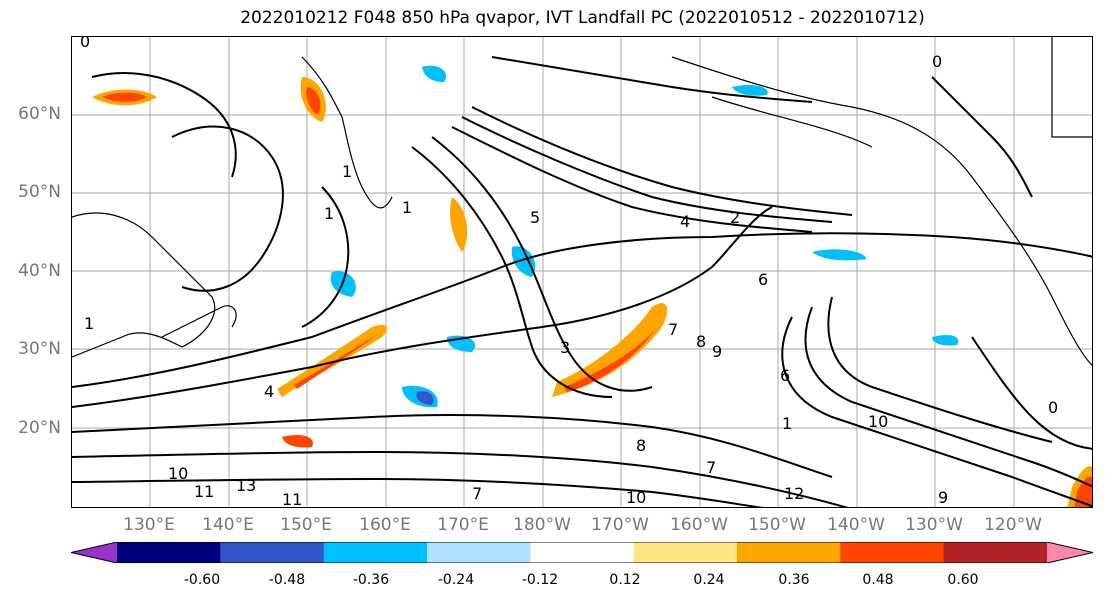  I want to click on colorbar-tick-label: 0.12, so click(625, 580).